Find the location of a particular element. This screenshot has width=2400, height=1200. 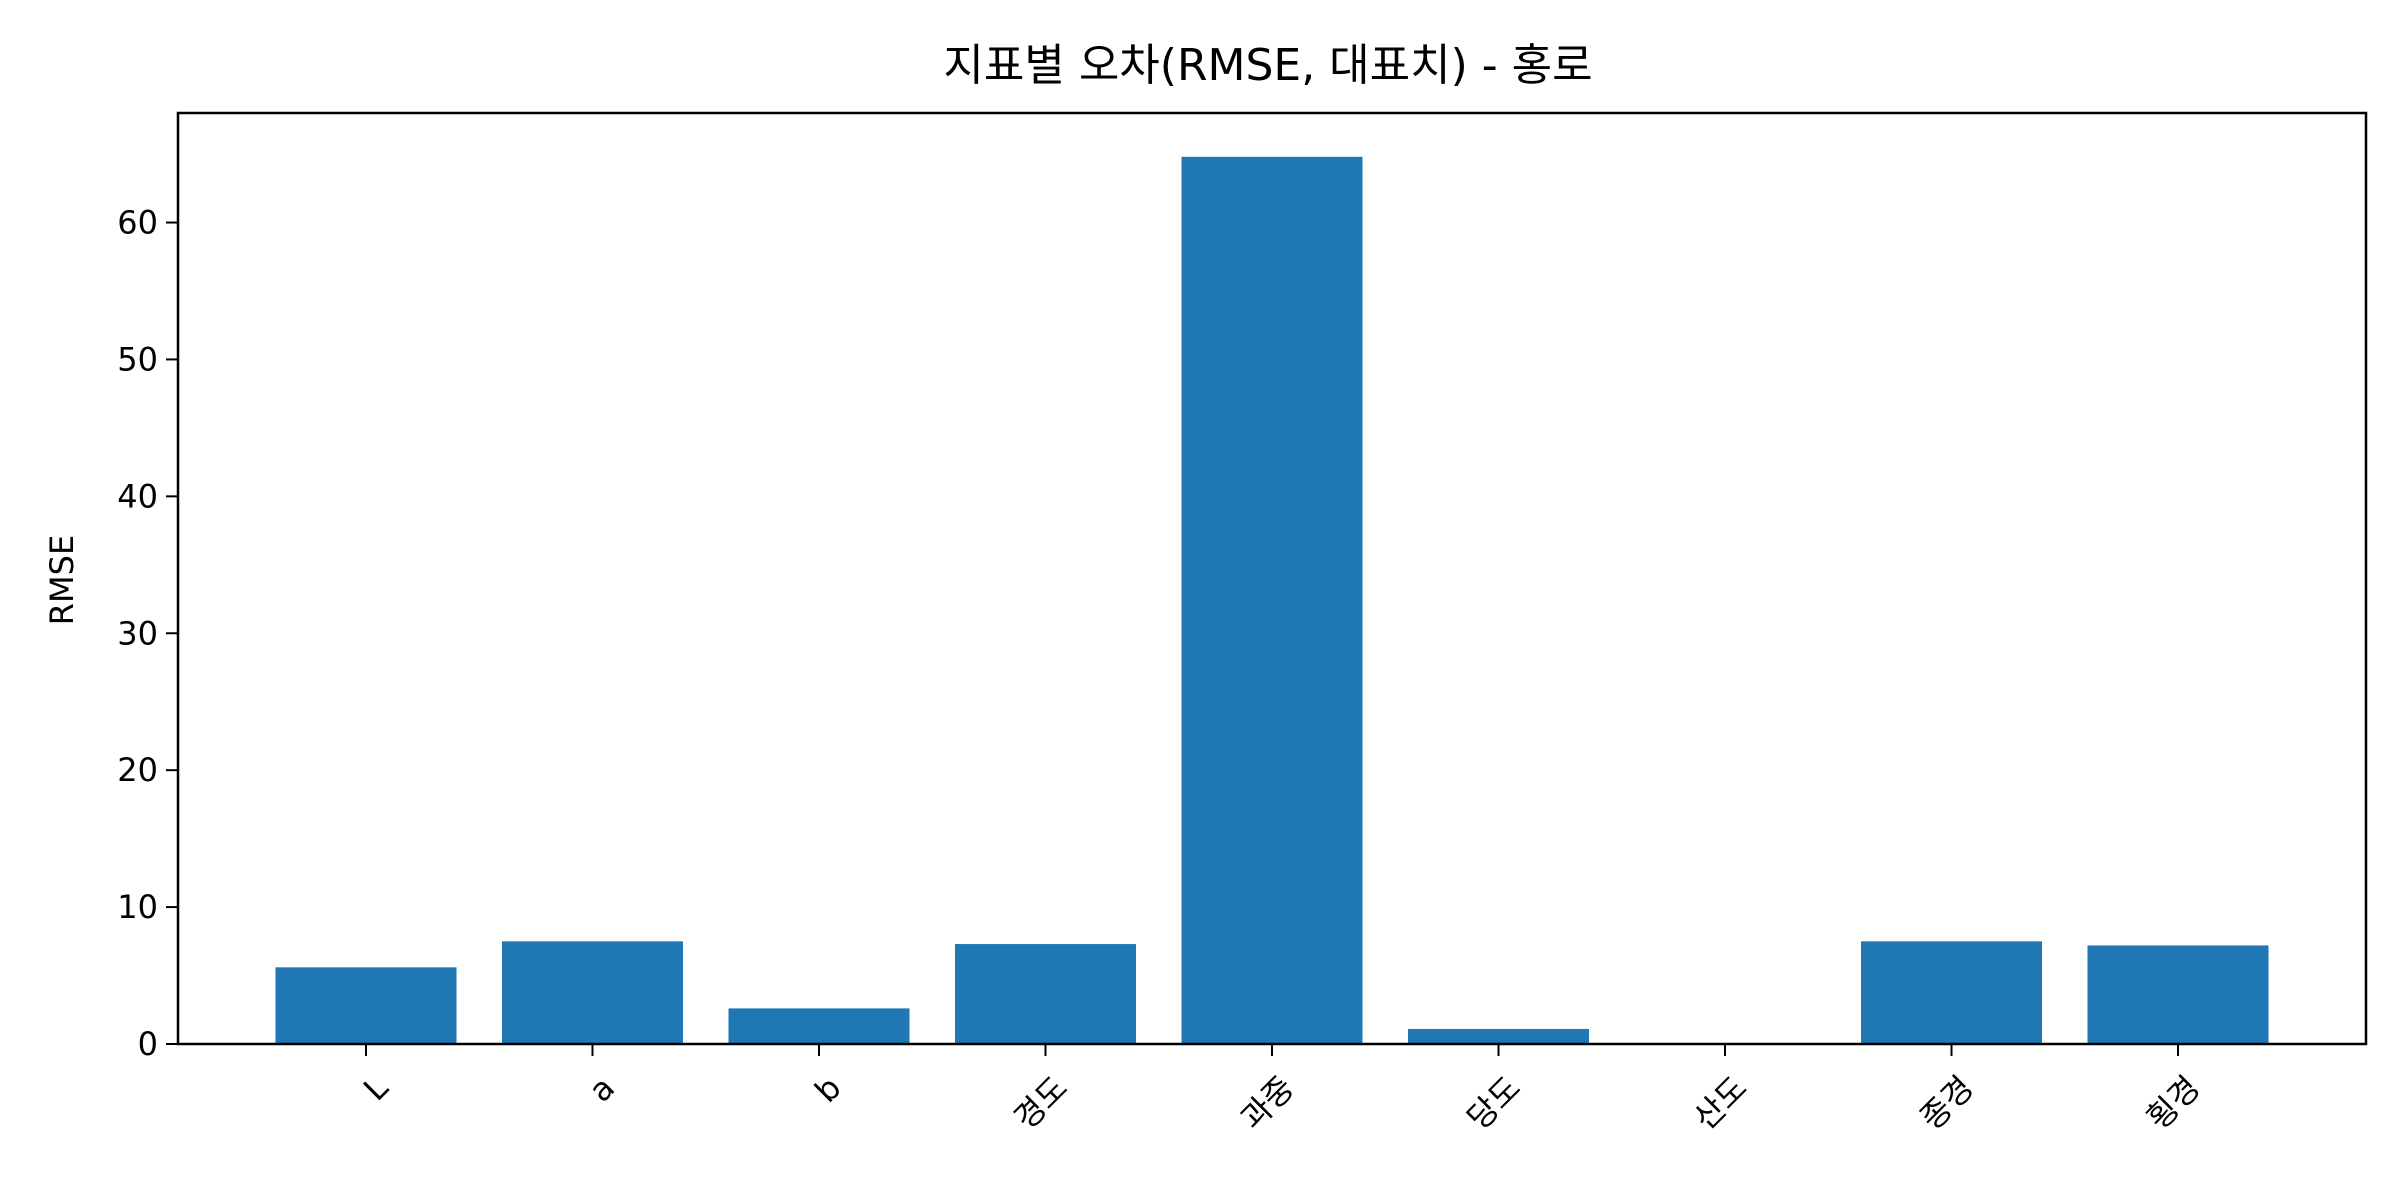

x-tick-label-4: 과중 is located at coordinates (1267, 1103).